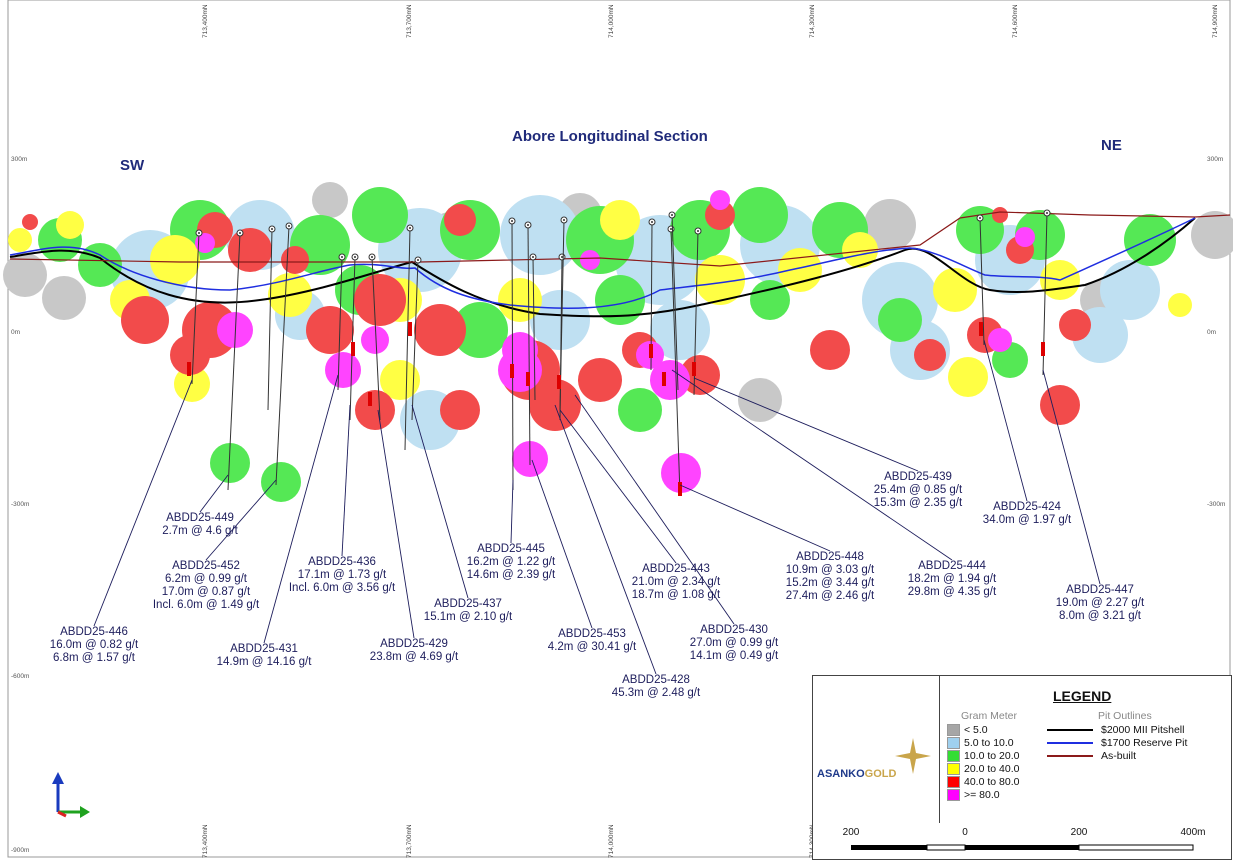 Image resolution: width=1233 pixels, height=860 pixels. I want to click on company-logo: ASANKOGOLD, so click(856, 774).